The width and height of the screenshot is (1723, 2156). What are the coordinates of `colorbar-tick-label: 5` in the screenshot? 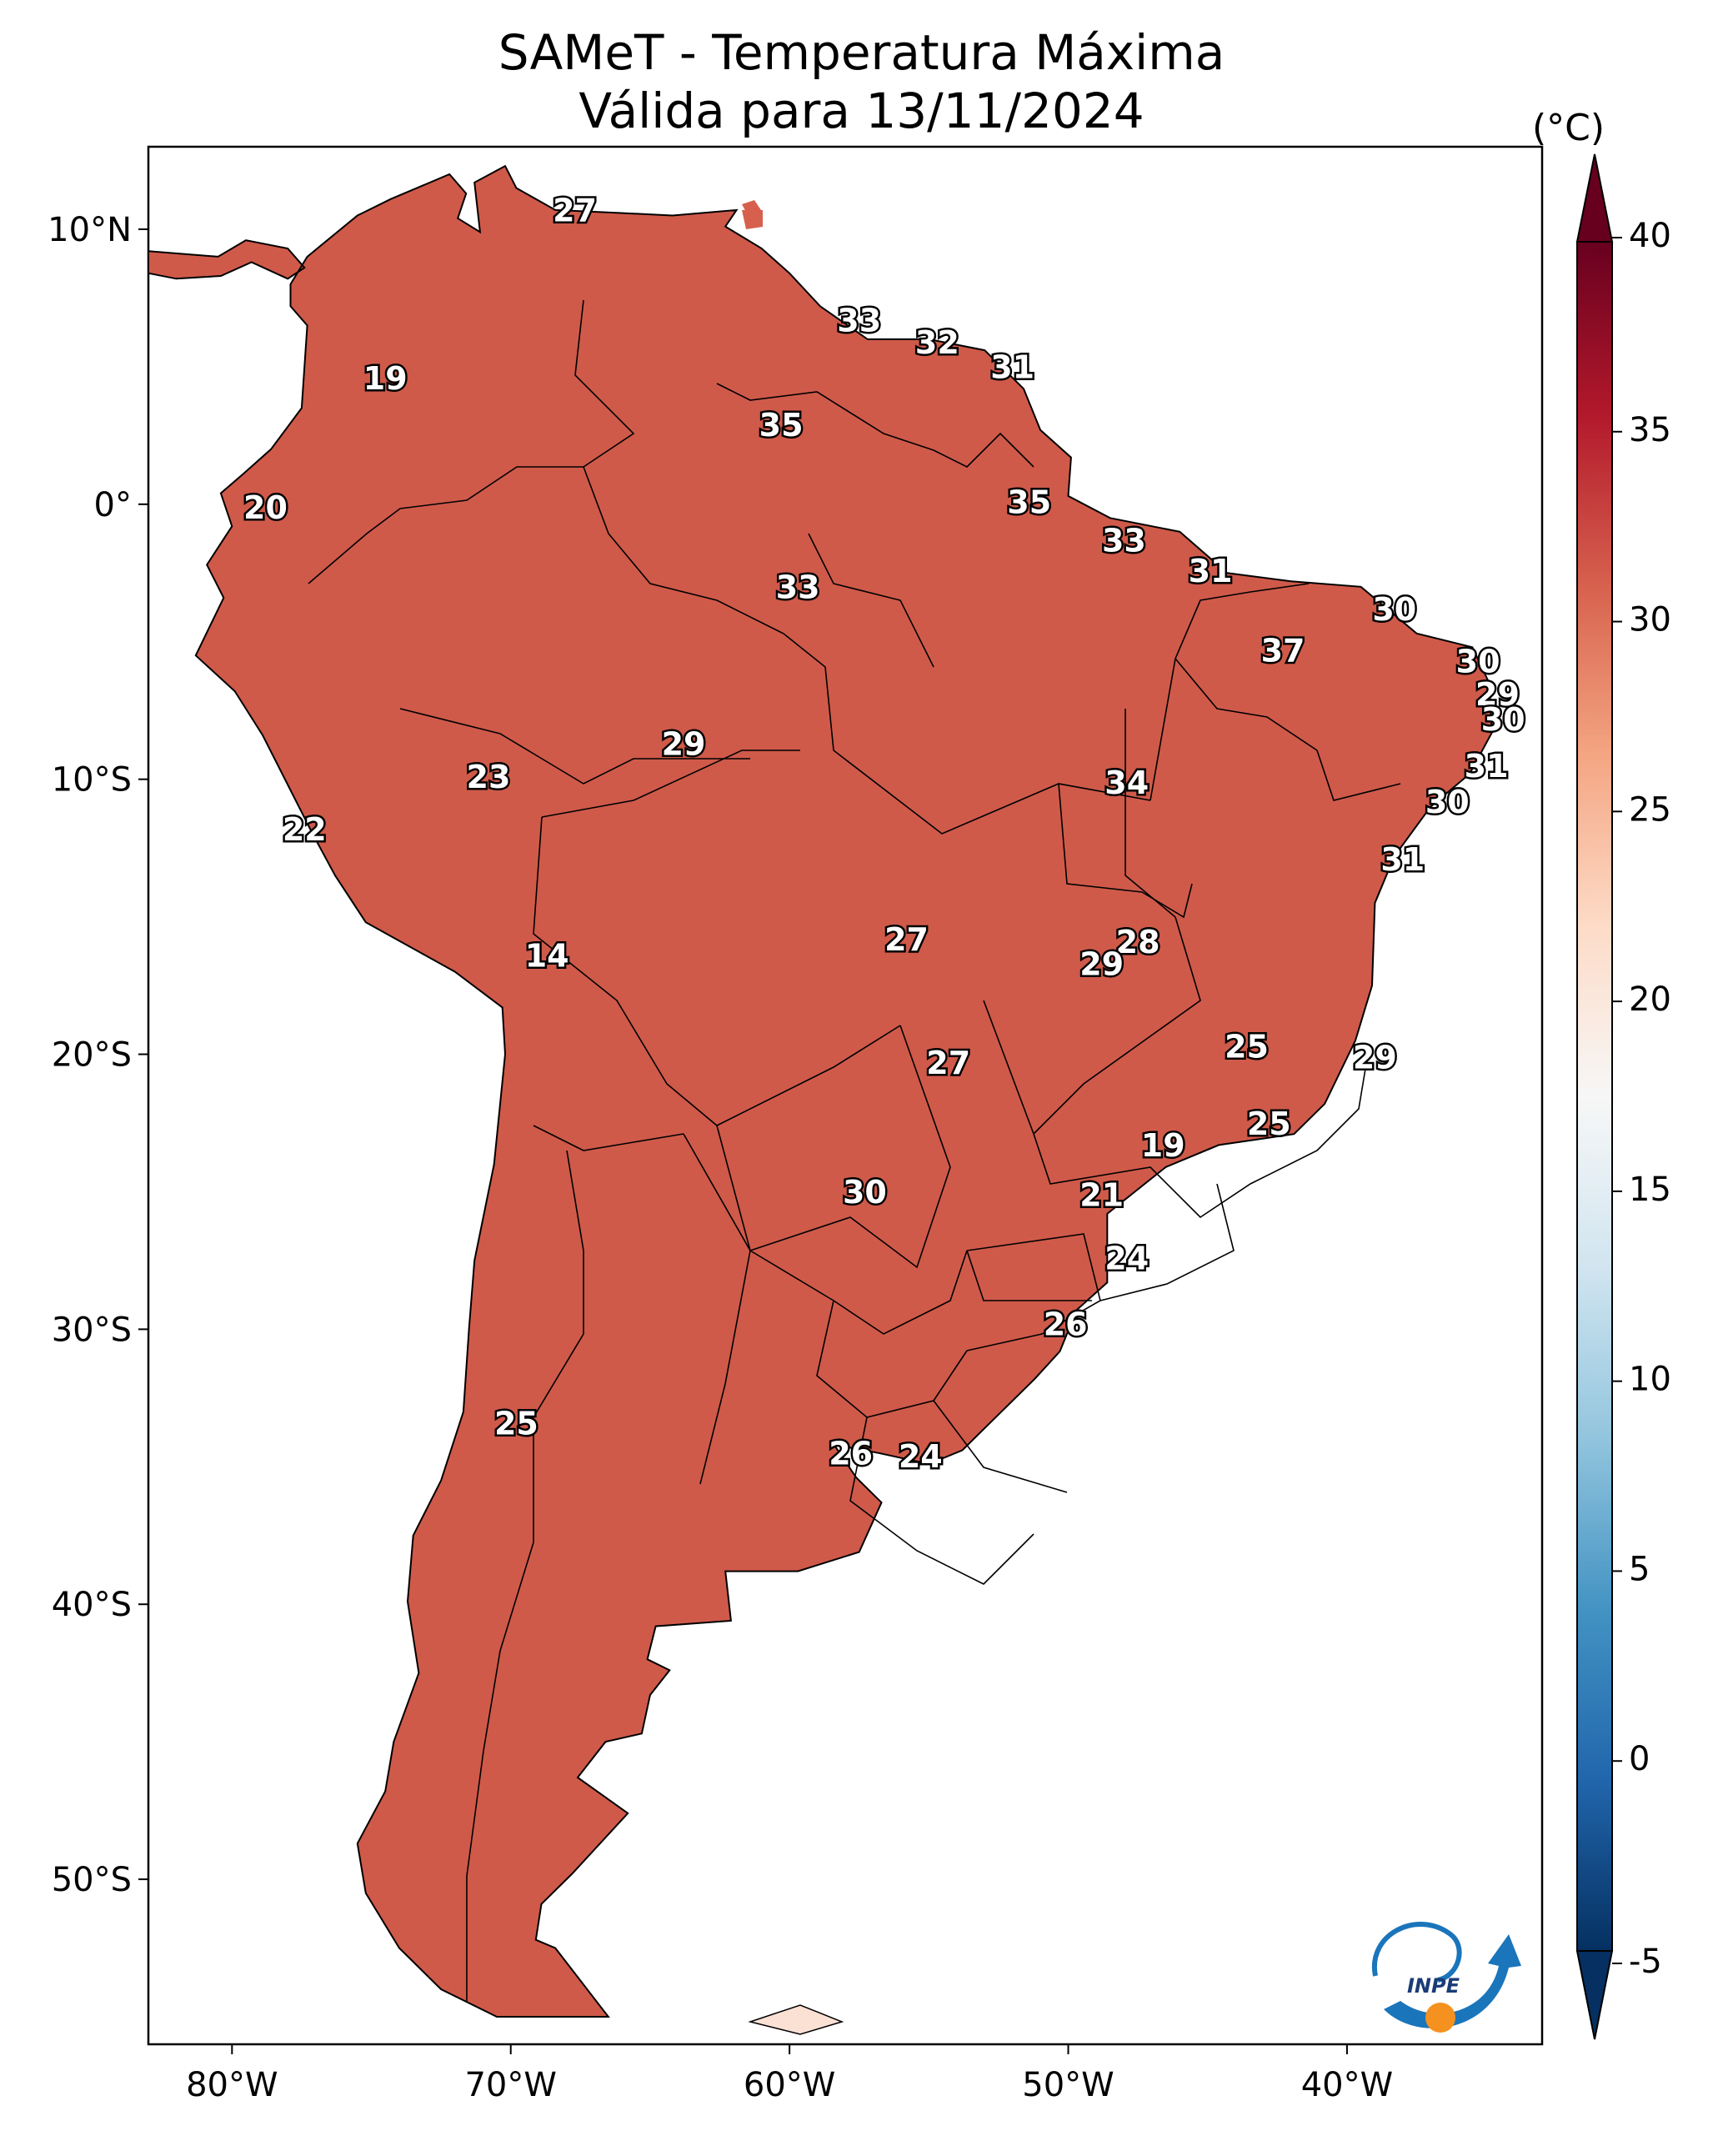 It's located at (1640, 1569).